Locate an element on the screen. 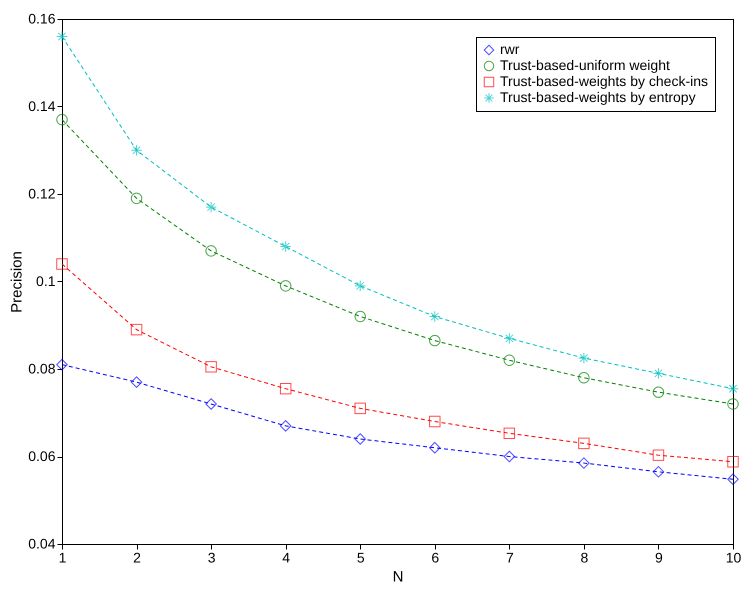 This screenshot has width=753, height=592. legend-label: Trust-based-weights by check-ins is located at coordinates (604, 81).